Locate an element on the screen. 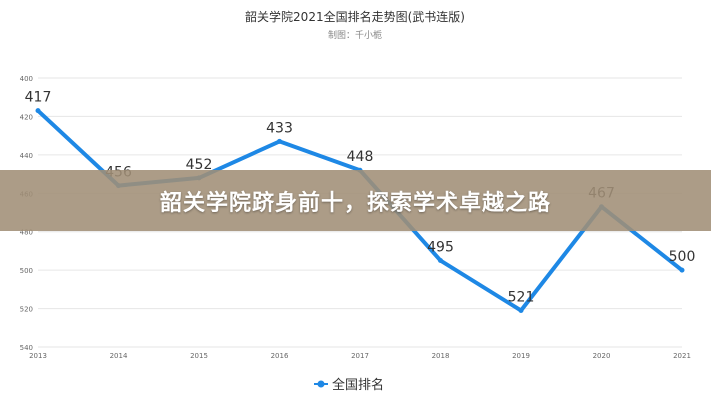 Image resolution: width=711 pixels, height=400 pixels. y-tick-label: 400 is located at coordinates (26, 79).